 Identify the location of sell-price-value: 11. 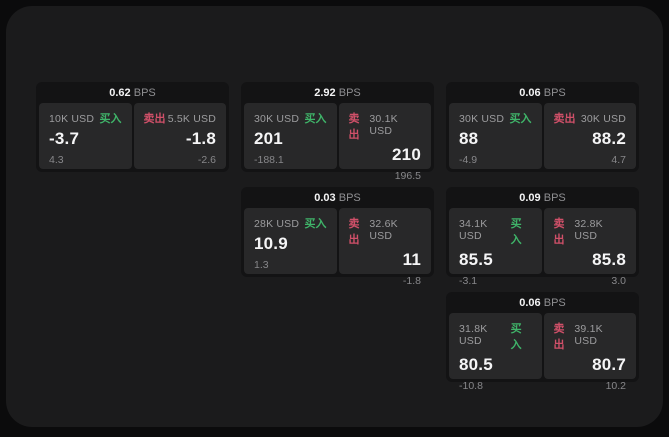
(411, 259).